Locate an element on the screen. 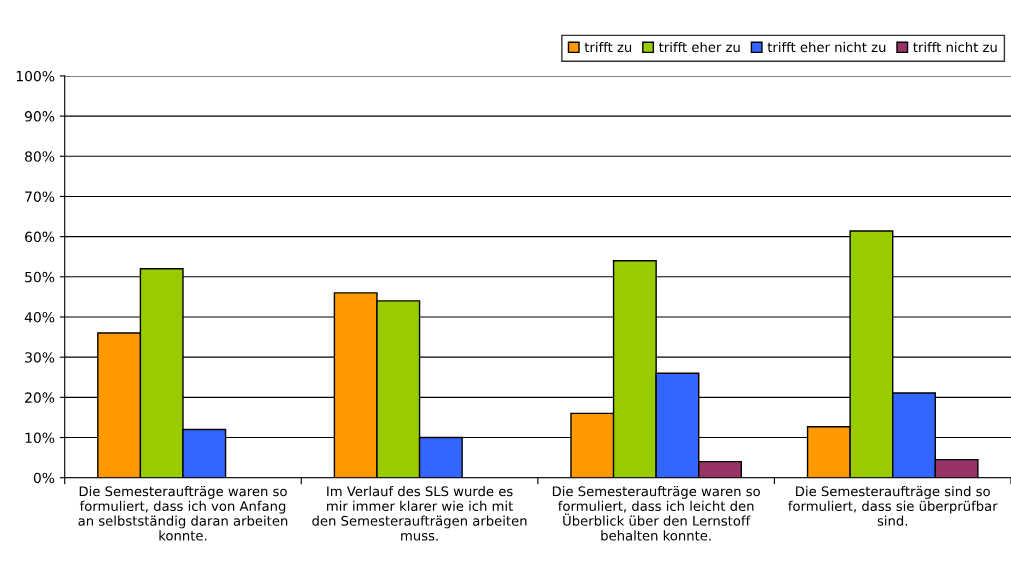  x-tick-label: Im Verlauf des SLS wurde es mir immer klarer wie ich mit den Semesteraufträgen arbeiten muss. is located at coordinates (419, 513).